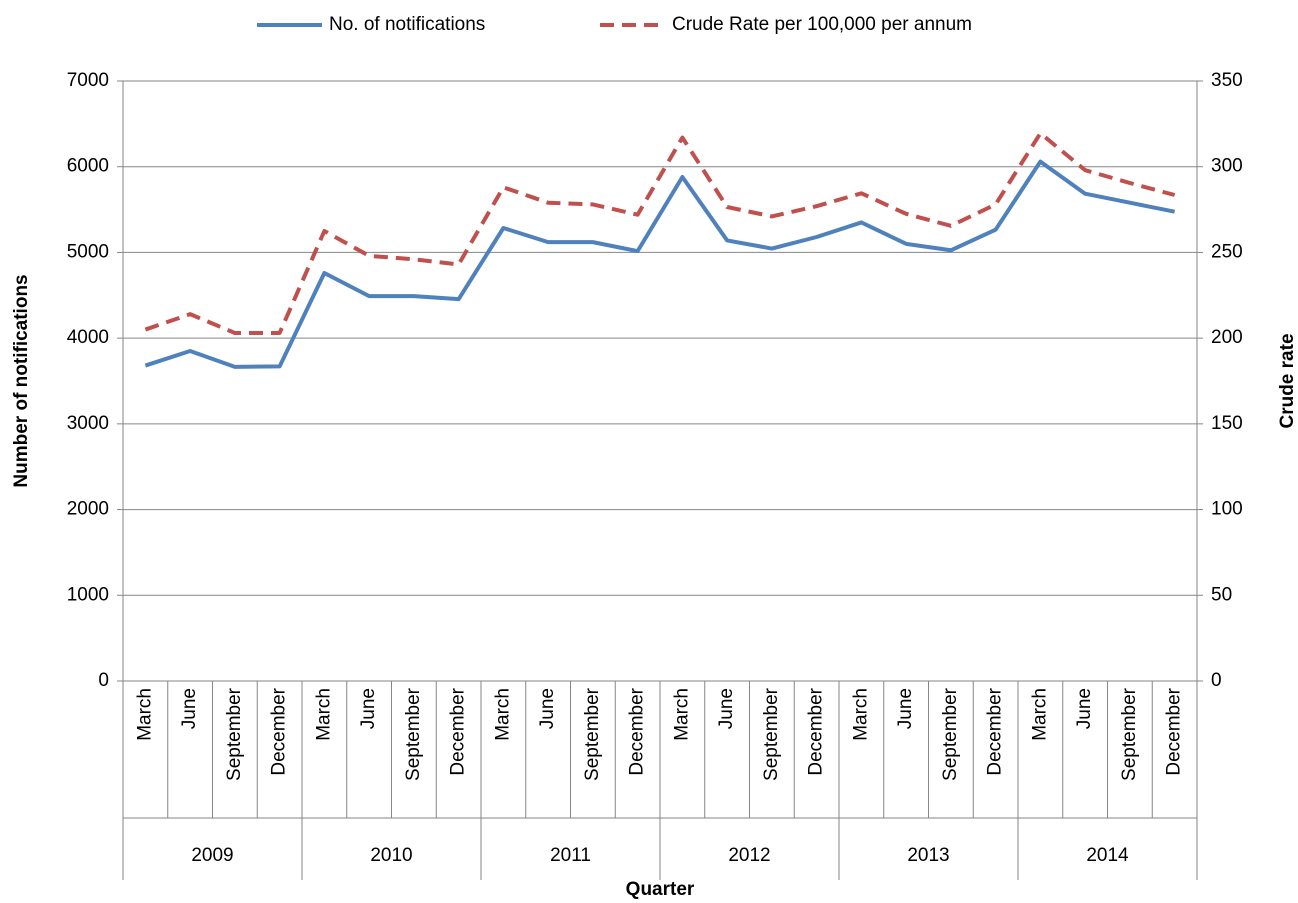  What do you see at coordinates (1227, 337) in the screenshot?
I see `y2-tick-label: 200` at bounding box center [1227, 337].